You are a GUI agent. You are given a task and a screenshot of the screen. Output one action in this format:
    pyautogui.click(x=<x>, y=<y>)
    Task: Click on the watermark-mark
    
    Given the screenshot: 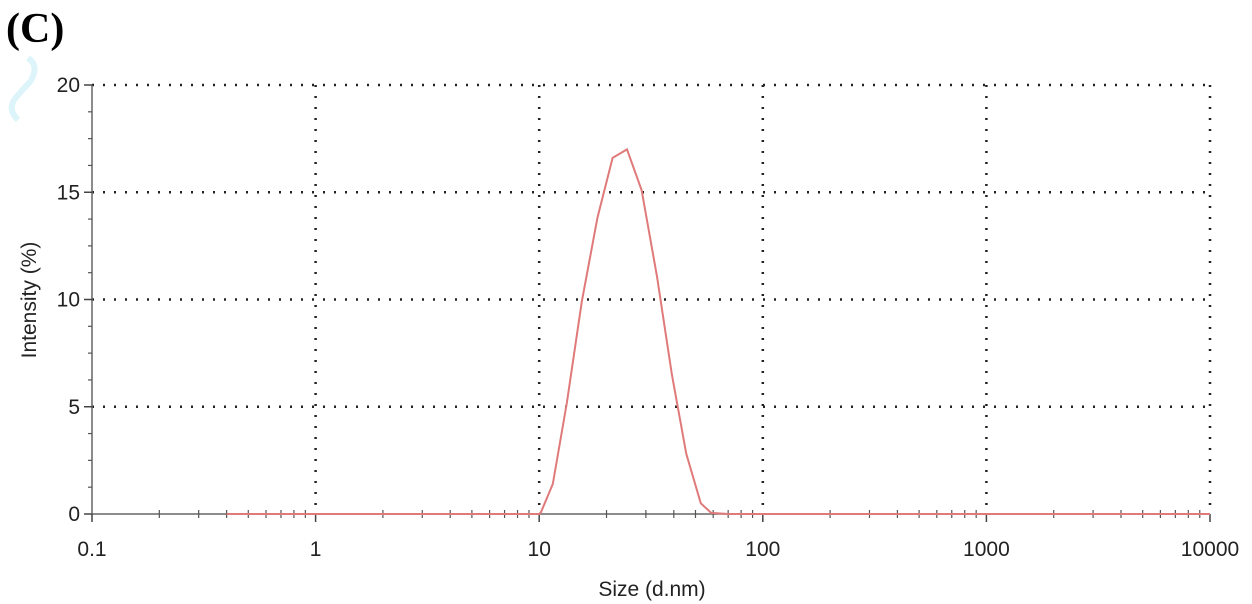 What is the action you would take?
    pyautogui.click(x=23, y=89)
    